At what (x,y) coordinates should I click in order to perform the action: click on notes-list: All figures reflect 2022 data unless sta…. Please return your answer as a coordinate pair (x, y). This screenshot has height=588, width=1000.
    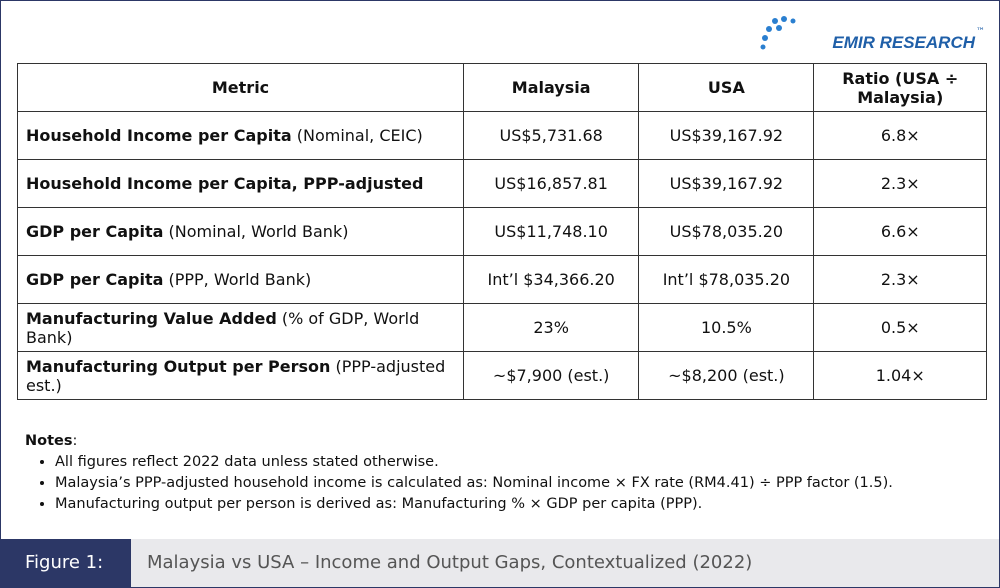
    Looking at the image, I should click on (459, 483).